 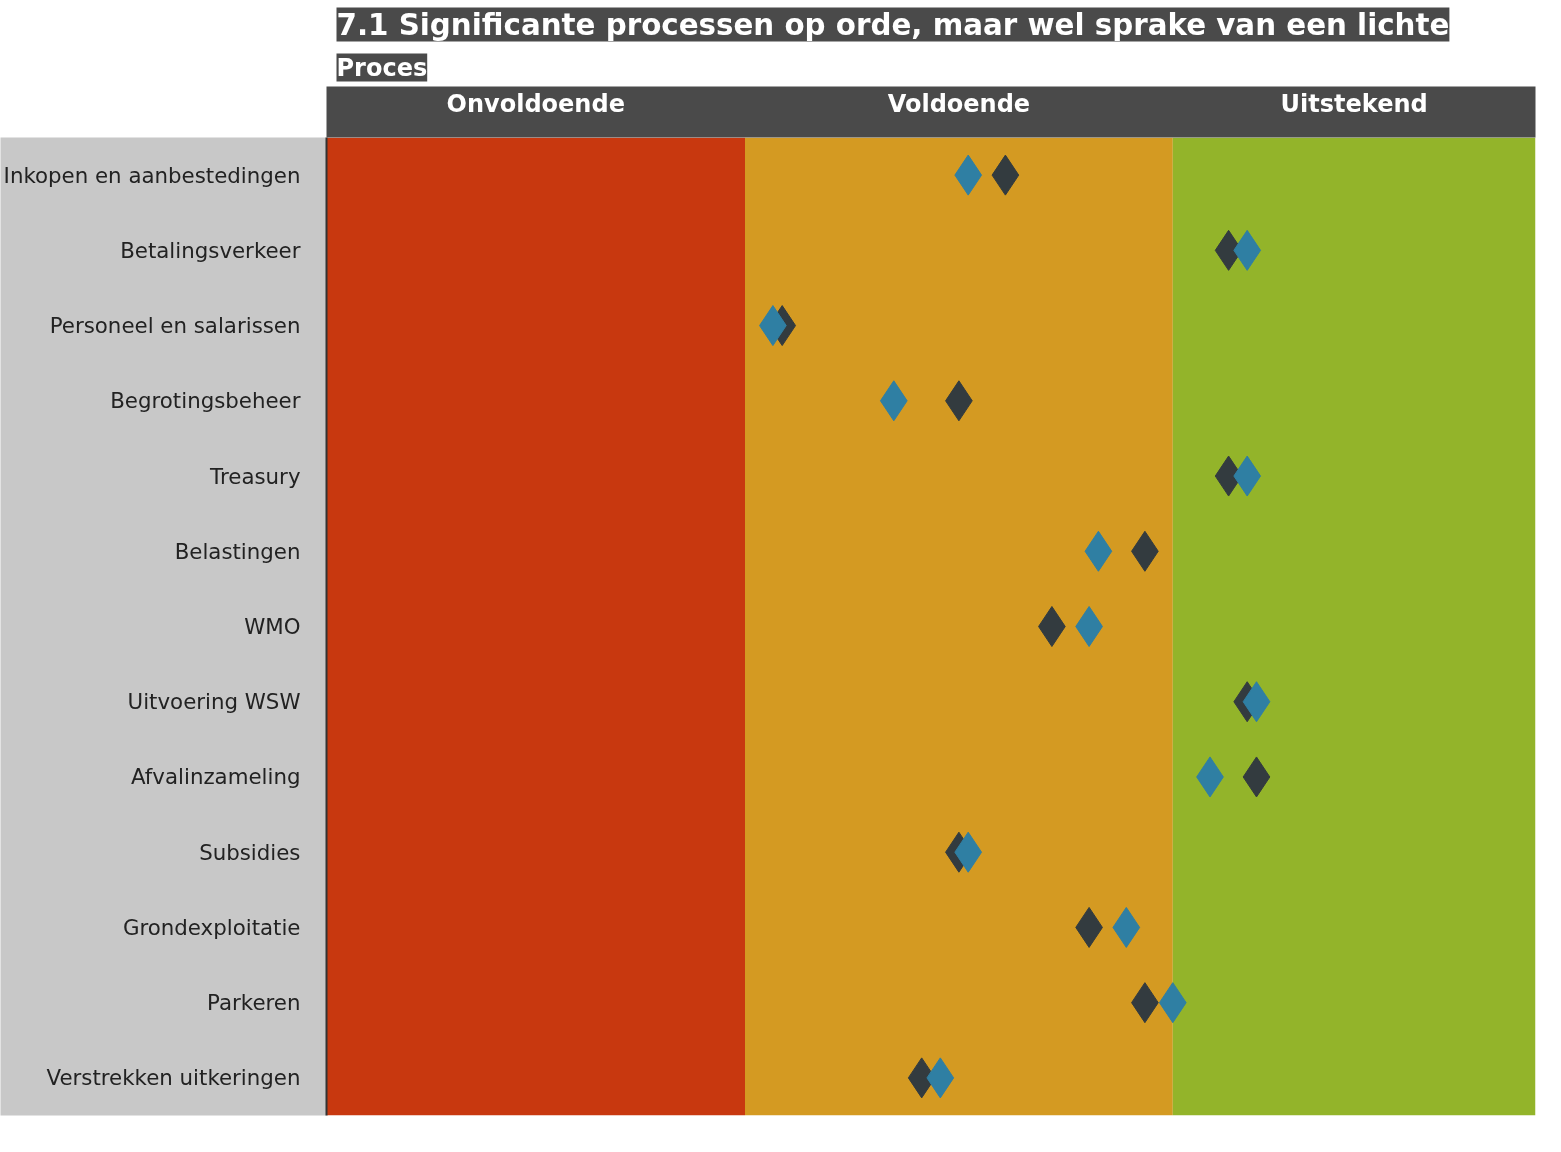 I want to click on y-tick-label: WMO, so click(x=272, y=626).